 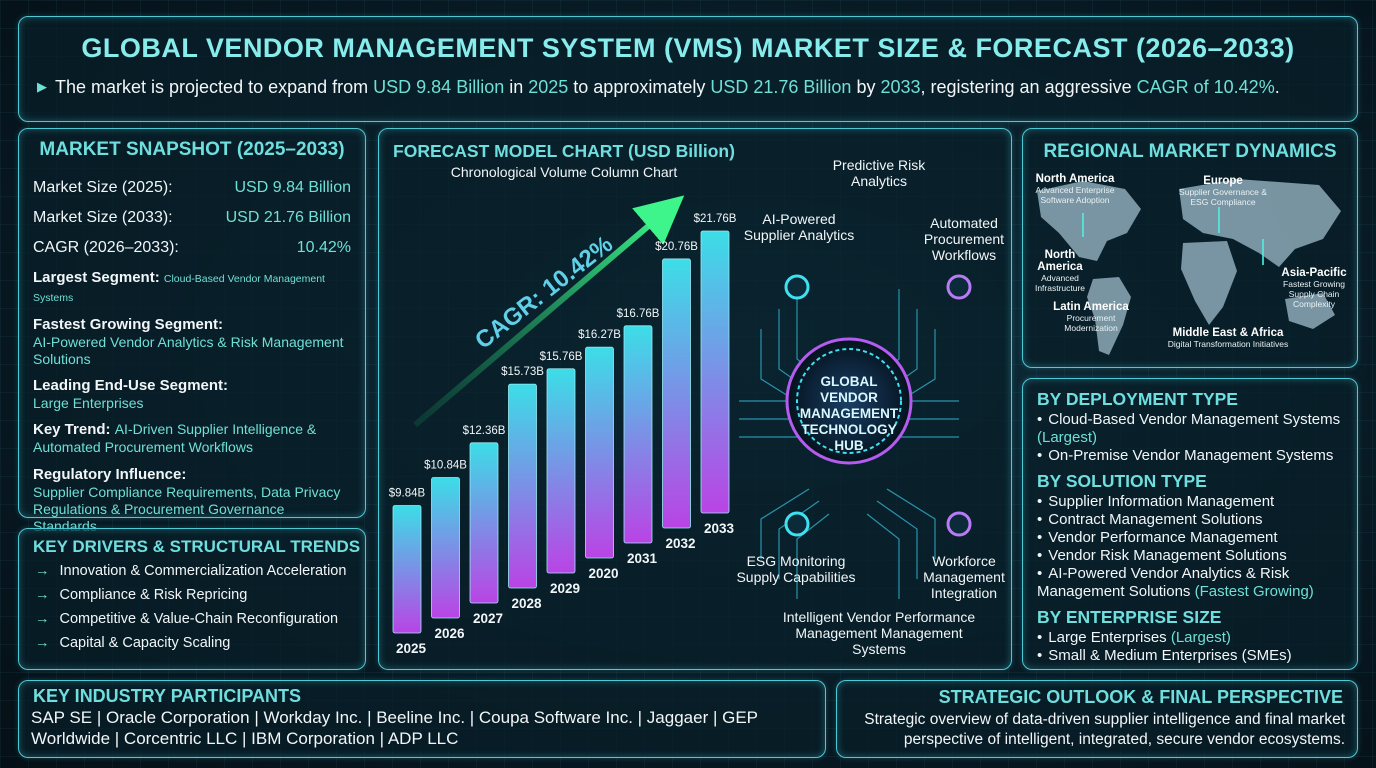 What do you see at coordinates (1122, 481) in the screenshot?
I see `segment-group-title: BY SOLUTION TYPE` at bounding box center [1122, 481].